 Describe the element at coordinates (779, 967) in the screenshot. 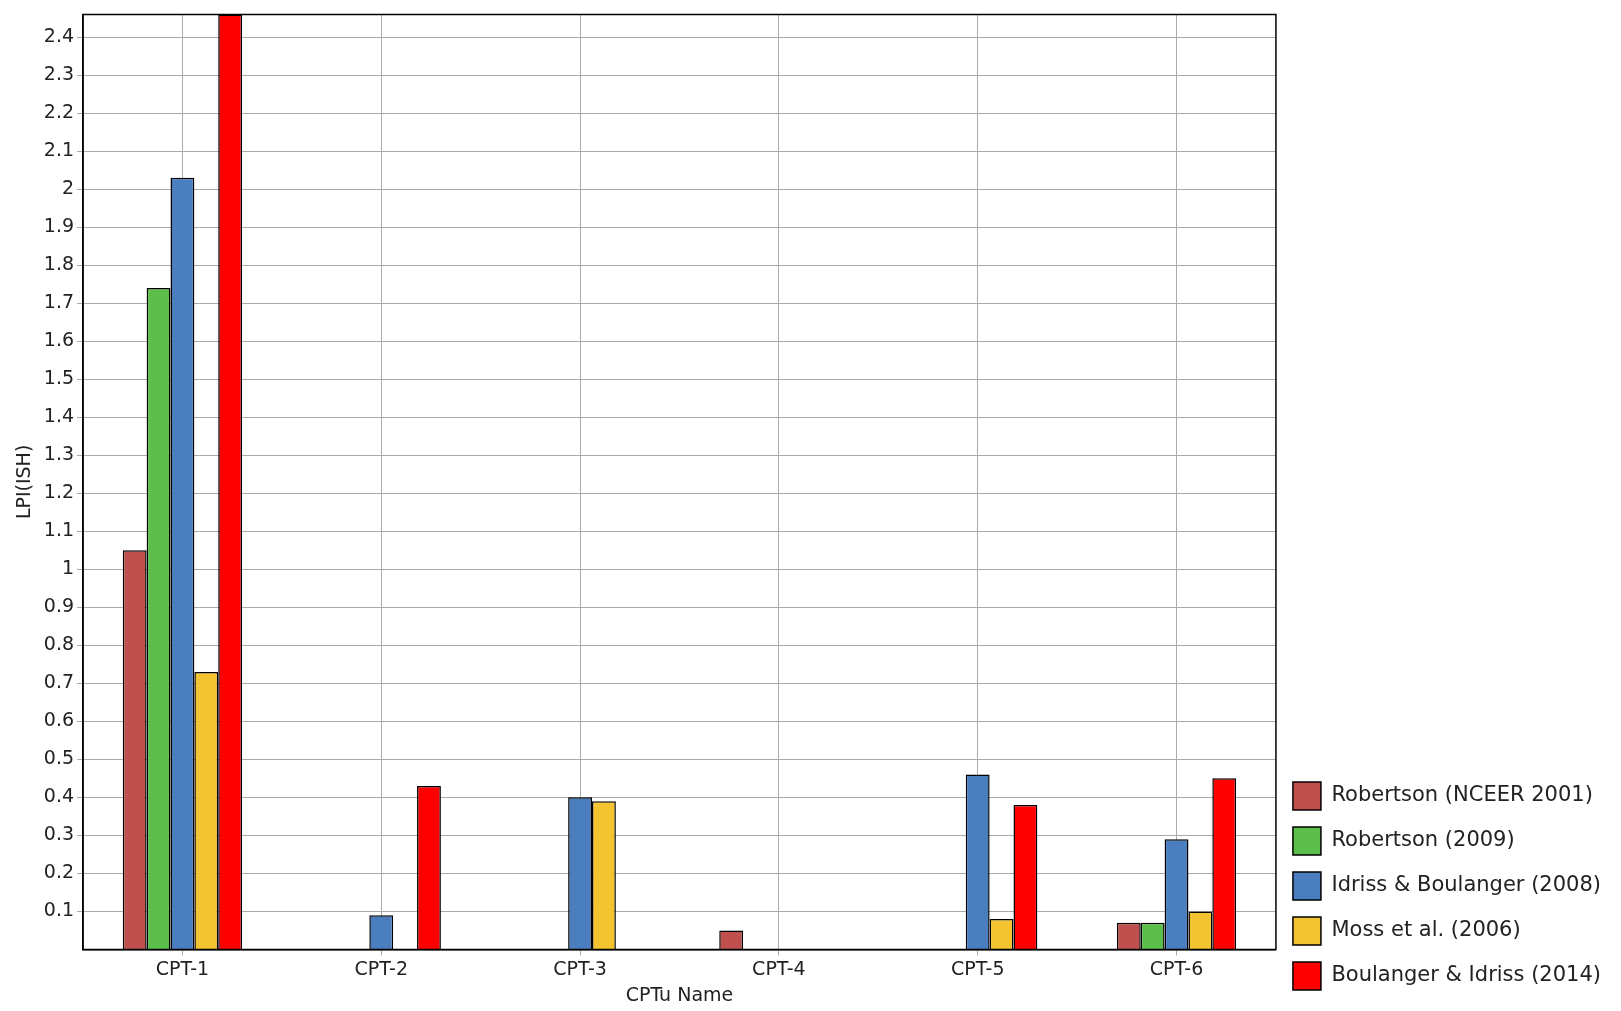

I see `x-tick-label: CPT-4` at that location.